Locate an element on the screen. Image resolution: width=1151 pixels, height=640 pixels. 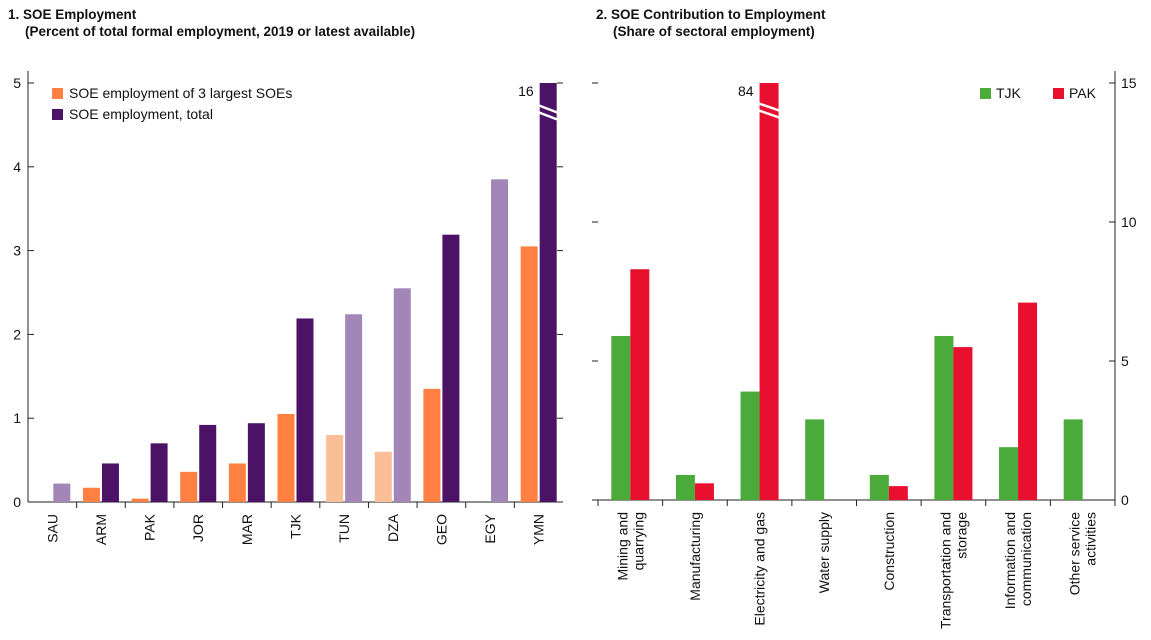
panel1-legend-swatch-total is located at coordinates (57, 114).